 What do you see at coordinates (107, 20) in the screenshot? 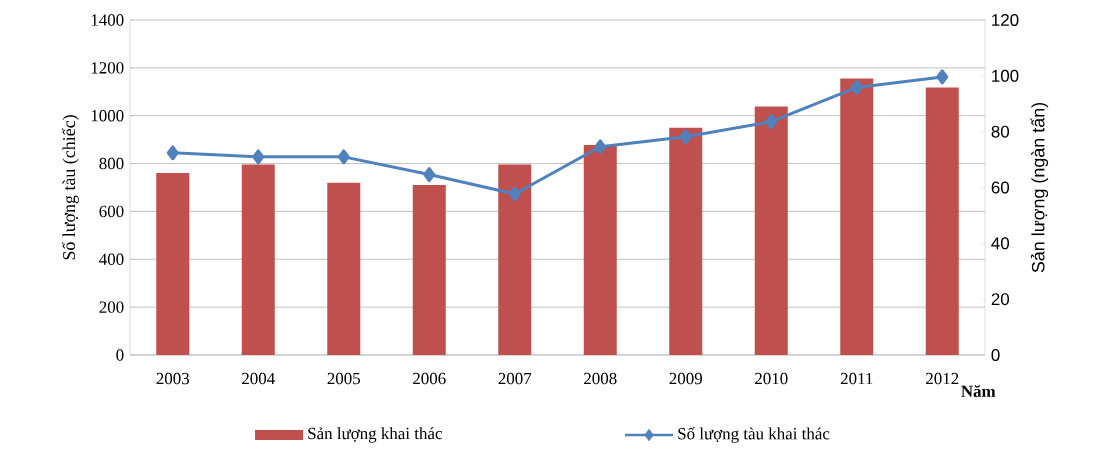
I see `y-tick-label: 1400` at bounding box center [107, 20].